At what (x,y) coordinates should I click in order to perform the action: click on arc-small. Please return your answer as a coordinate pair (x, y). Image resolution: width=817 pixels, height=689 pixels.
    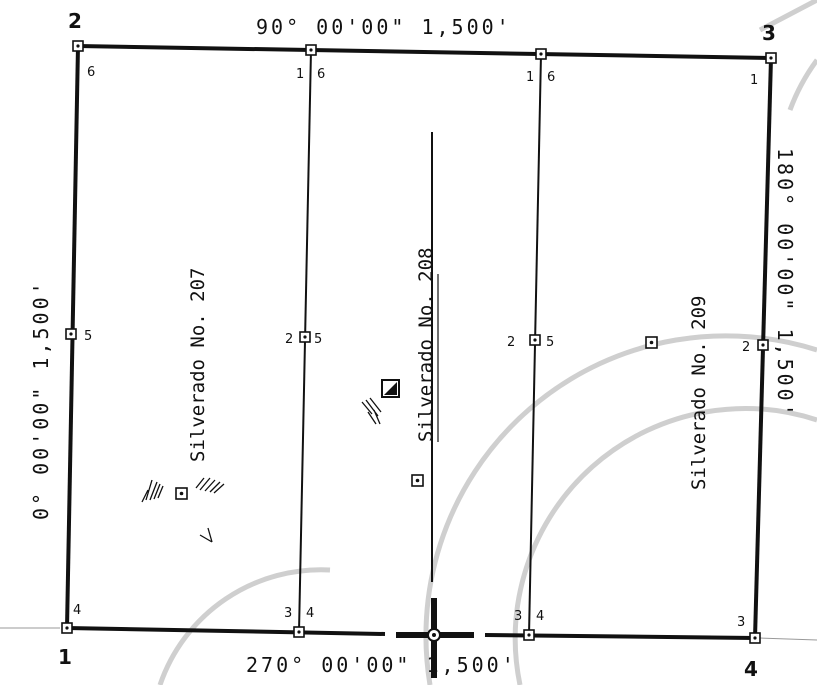
    Looking at the image, I should click on (787, 16).